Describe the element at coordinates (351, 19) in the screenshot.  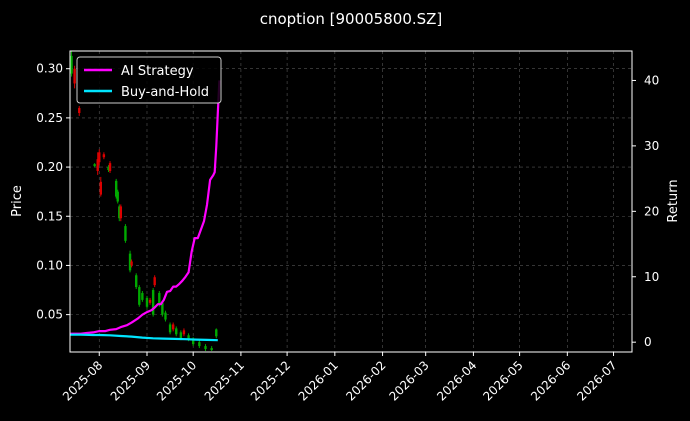
I see `chart-title: cnoption [90005800.SZ]` at that location.